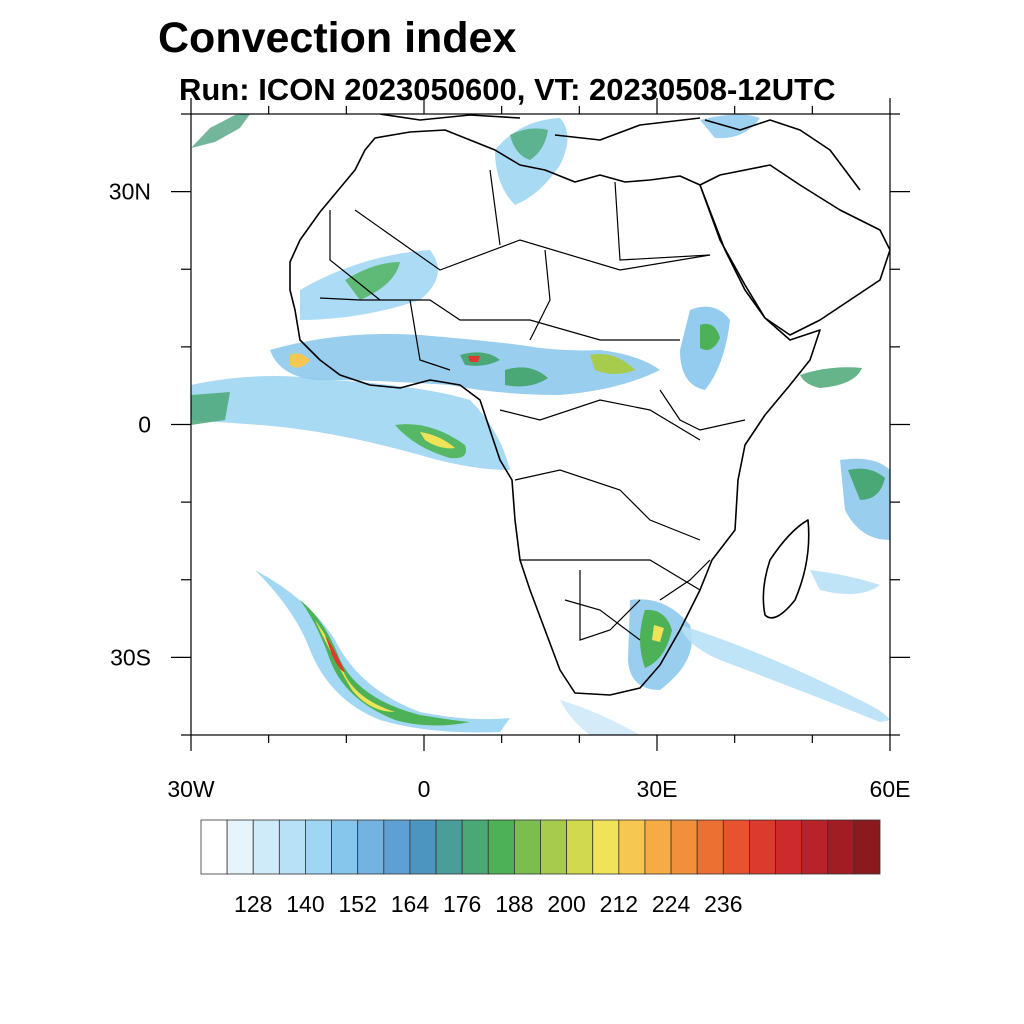 Image resolution: width=1024 pixels, height=1024 pixels. What do you see at coordinates (424, 789) in the screenshot?
I see `x-tick-label: 0` at bounding box center [424, 789].